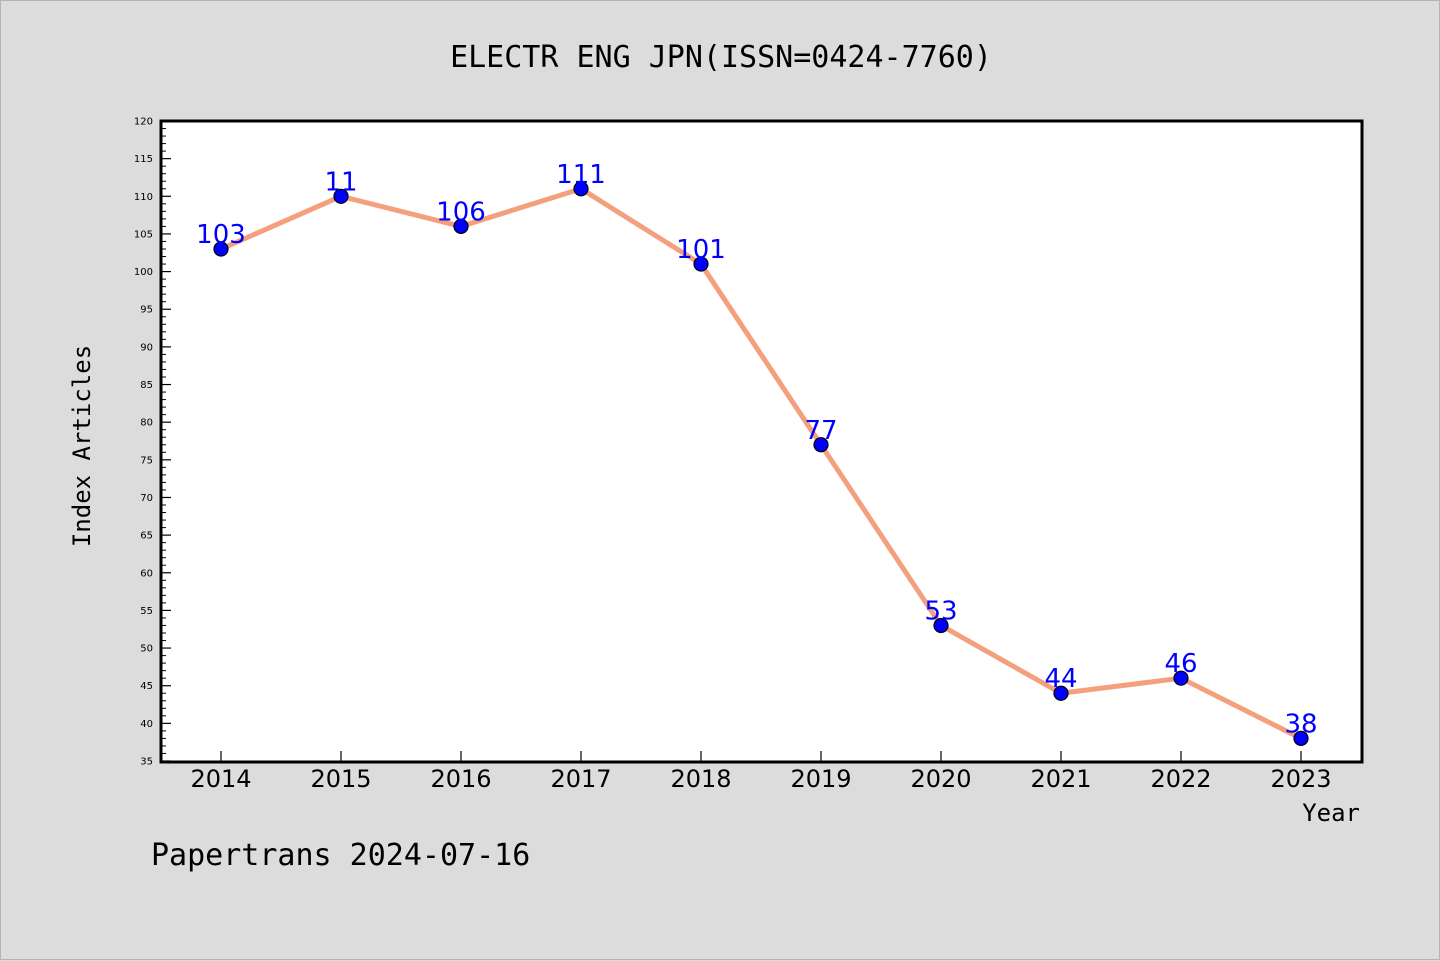 This screenshot has height=961, width=1440. What do you see at coordinates (1060, 679) in the screenshot?
I see `data-label: 44` at bounding box center [1060, 679].